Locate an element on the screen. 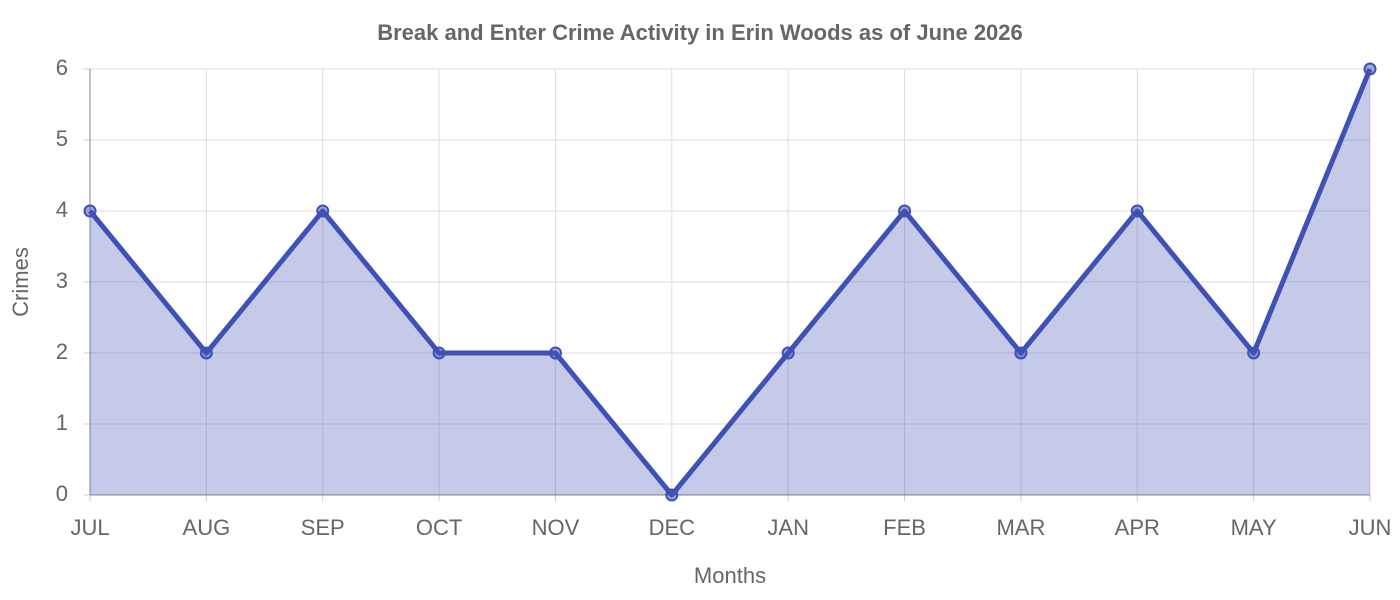 The height and width of the screenshot is (600, 1400). x-tick-label: JAN is located at coordinates (788, 527).